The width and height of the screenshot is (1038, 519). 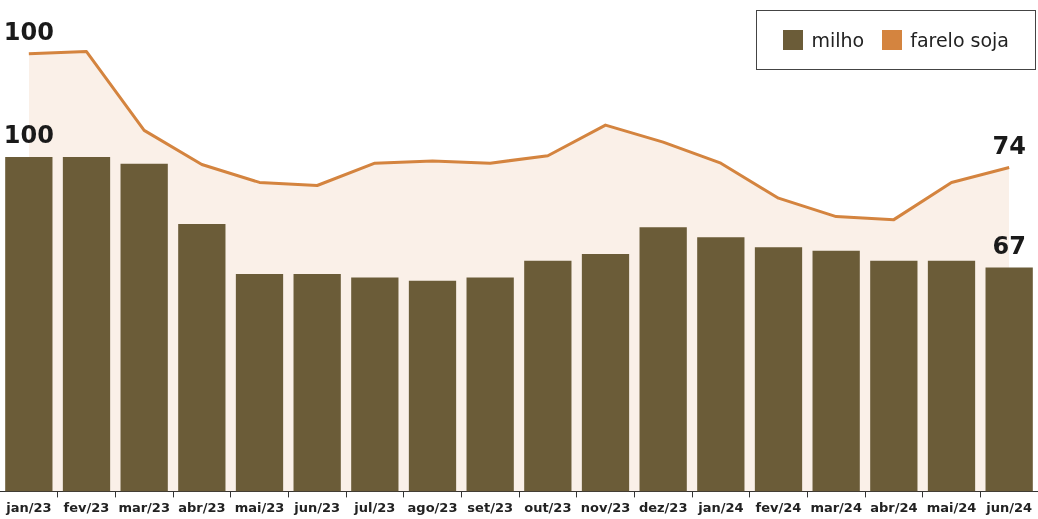 What do you see at coordinates (663, 507) in the screenshot?
I see `x-tick-label: dez/23` at bounding box center [663, 507].